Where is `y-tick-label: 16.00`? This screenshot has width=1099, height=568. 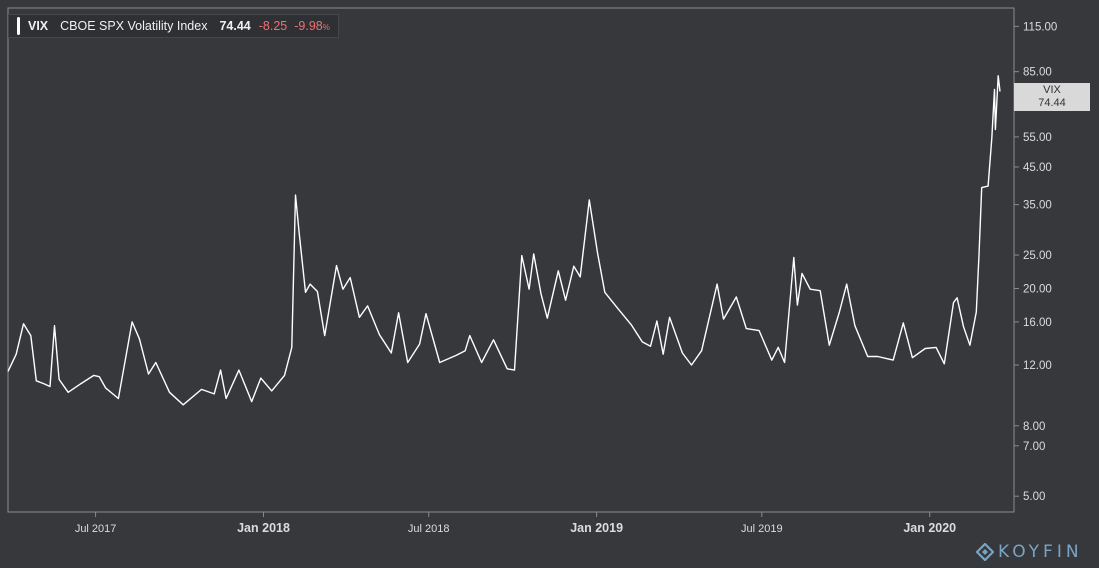
y-tick-label: 16.00 is located at coordinates (1037, 323).